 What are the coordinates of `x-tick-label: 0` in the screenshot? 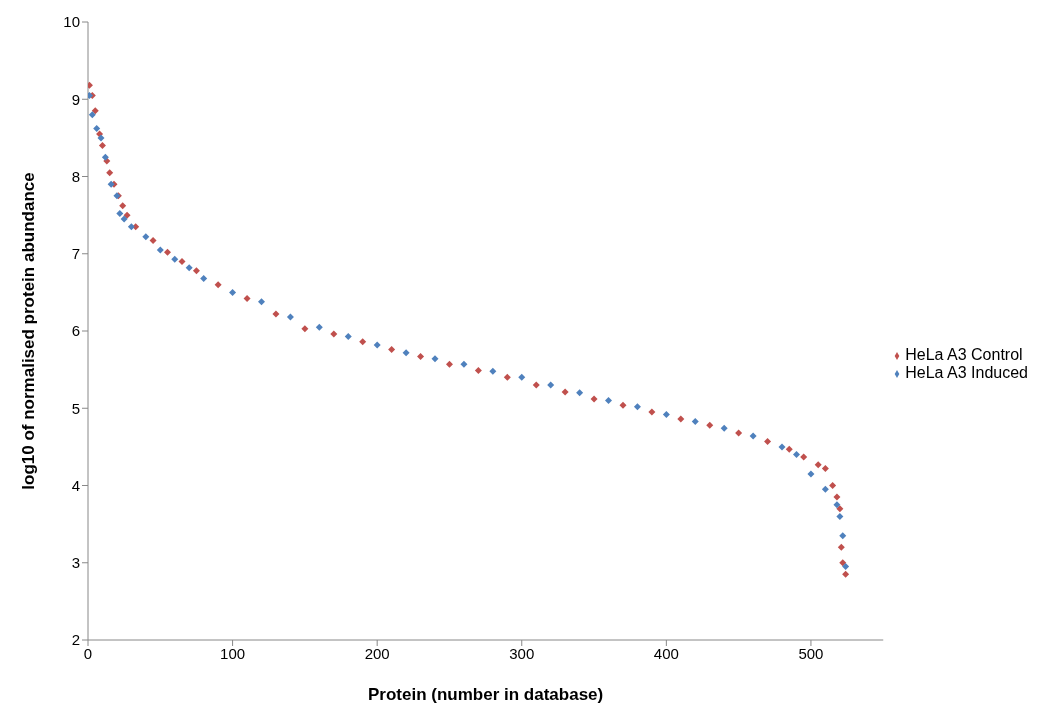 It's located at (88, 653).